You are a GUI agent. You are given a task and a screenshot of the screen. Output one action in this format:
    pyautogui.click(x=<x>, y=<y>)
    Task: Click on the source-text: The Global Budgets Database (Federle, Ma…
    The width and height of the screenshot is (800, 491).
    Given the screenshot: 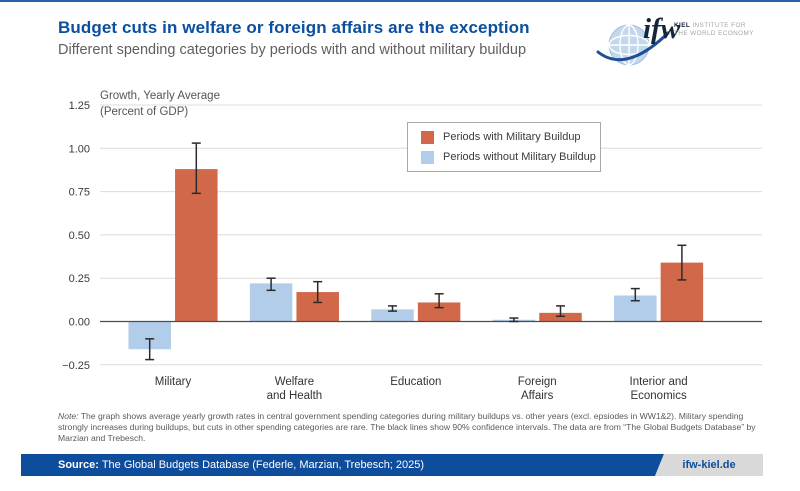 What is the action you would take?
    pyautogui.click(x=261, y=465)
    